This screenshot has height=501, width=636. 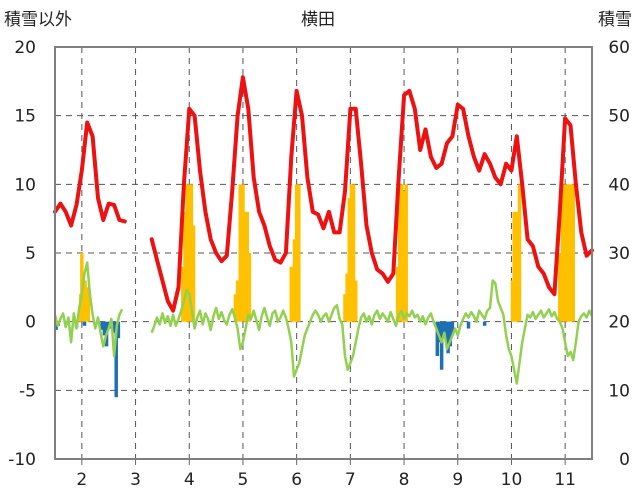 What do you see at coordinates (30, 323) in the screenshot?
I see `y-left-tick-label: 0` at bounding box center [30, 323].